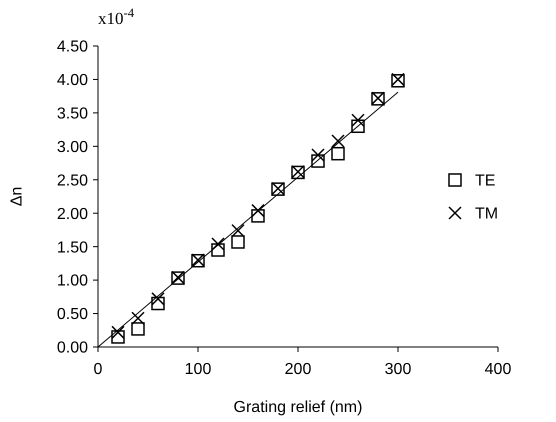  What do you see at coordinates (498, 369) in the screenshot?
I see `x-tick-label: 400` at bounding box center [498, 369].